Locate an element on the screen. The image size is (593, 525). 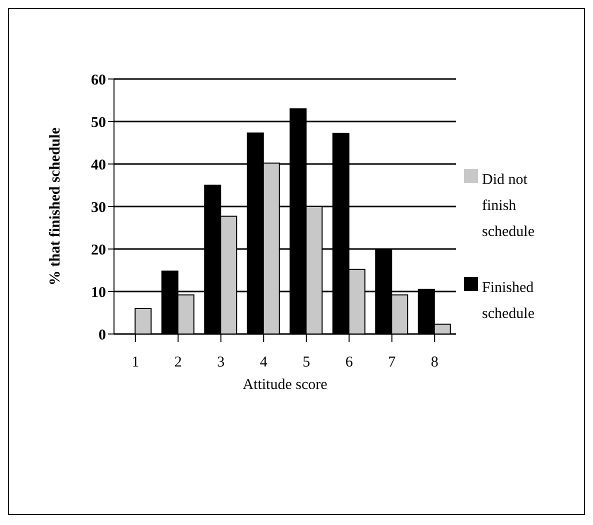
x-tick-label: 6 is located at coordinates (349, 362).